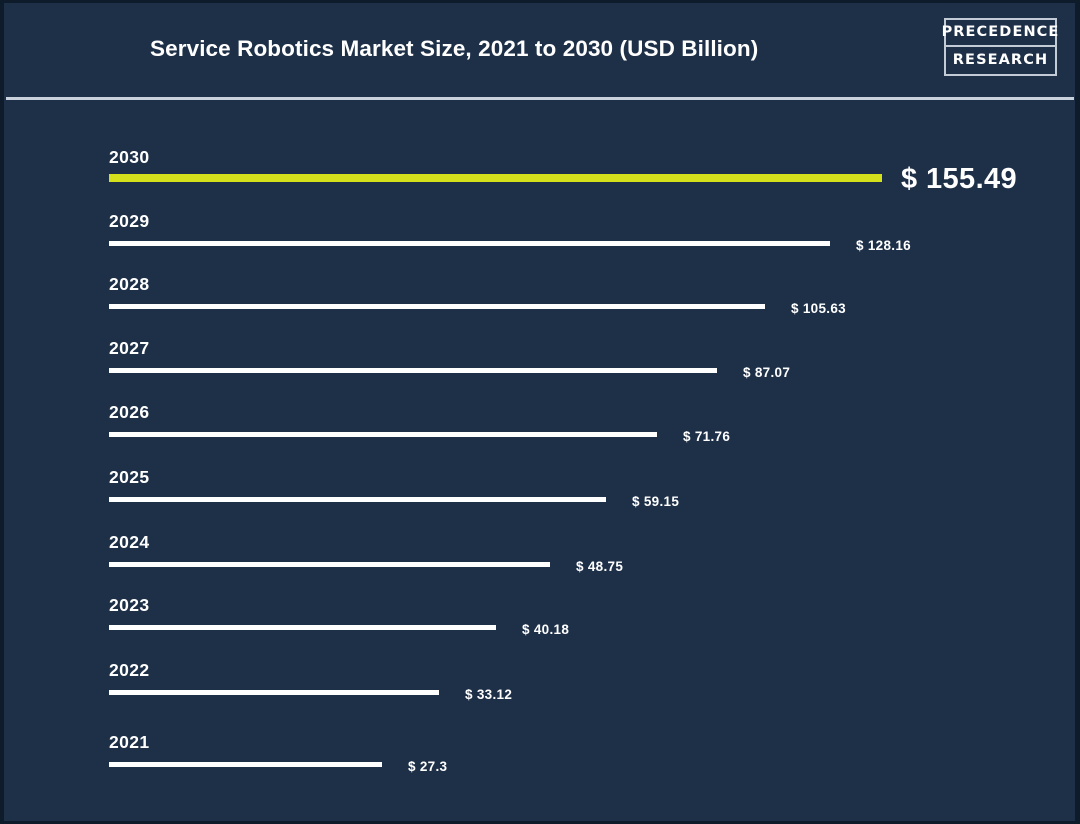 The image size is (1080, 824). I want to click on bar-category-label-2024: 2024, so click(129, 542).